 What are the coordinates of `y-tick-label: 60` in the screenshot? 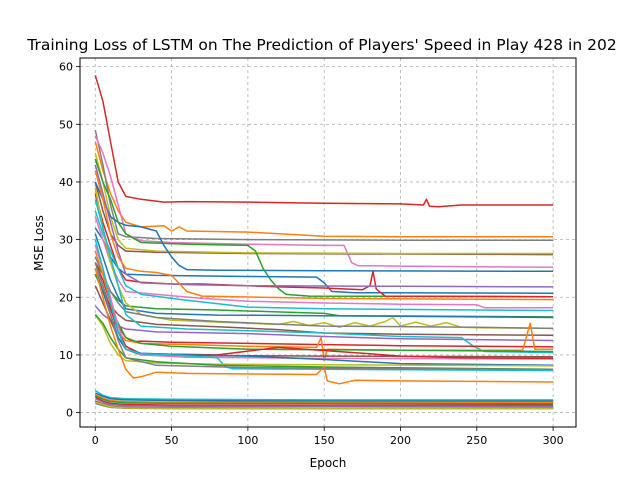 It's located at (66, 67).